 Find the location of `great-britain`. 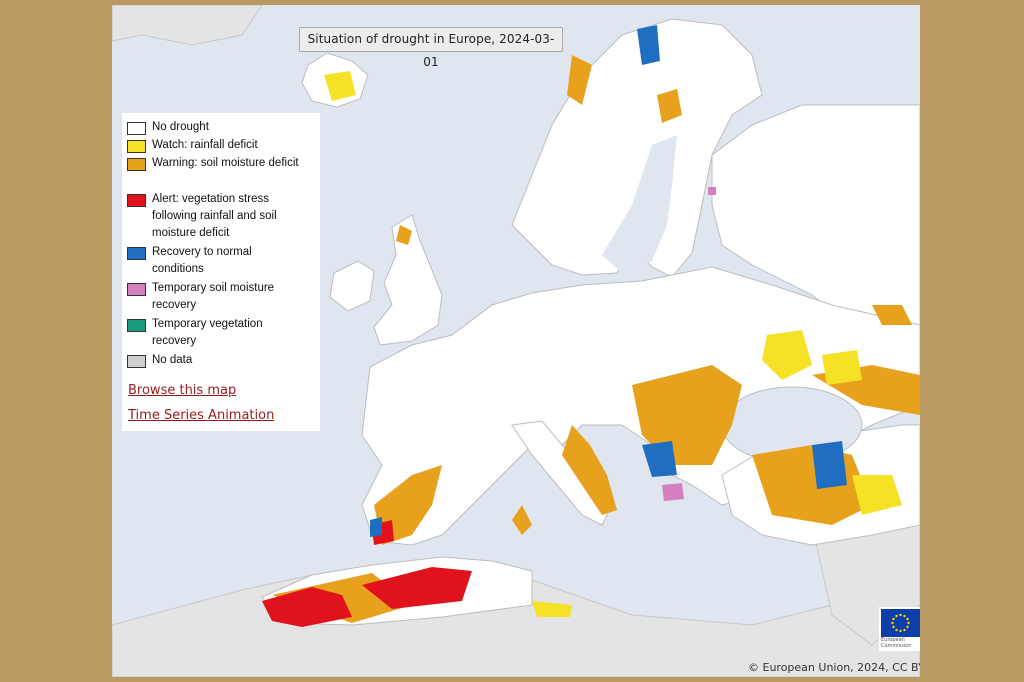

great-britain is located at coordinates (408, 280).